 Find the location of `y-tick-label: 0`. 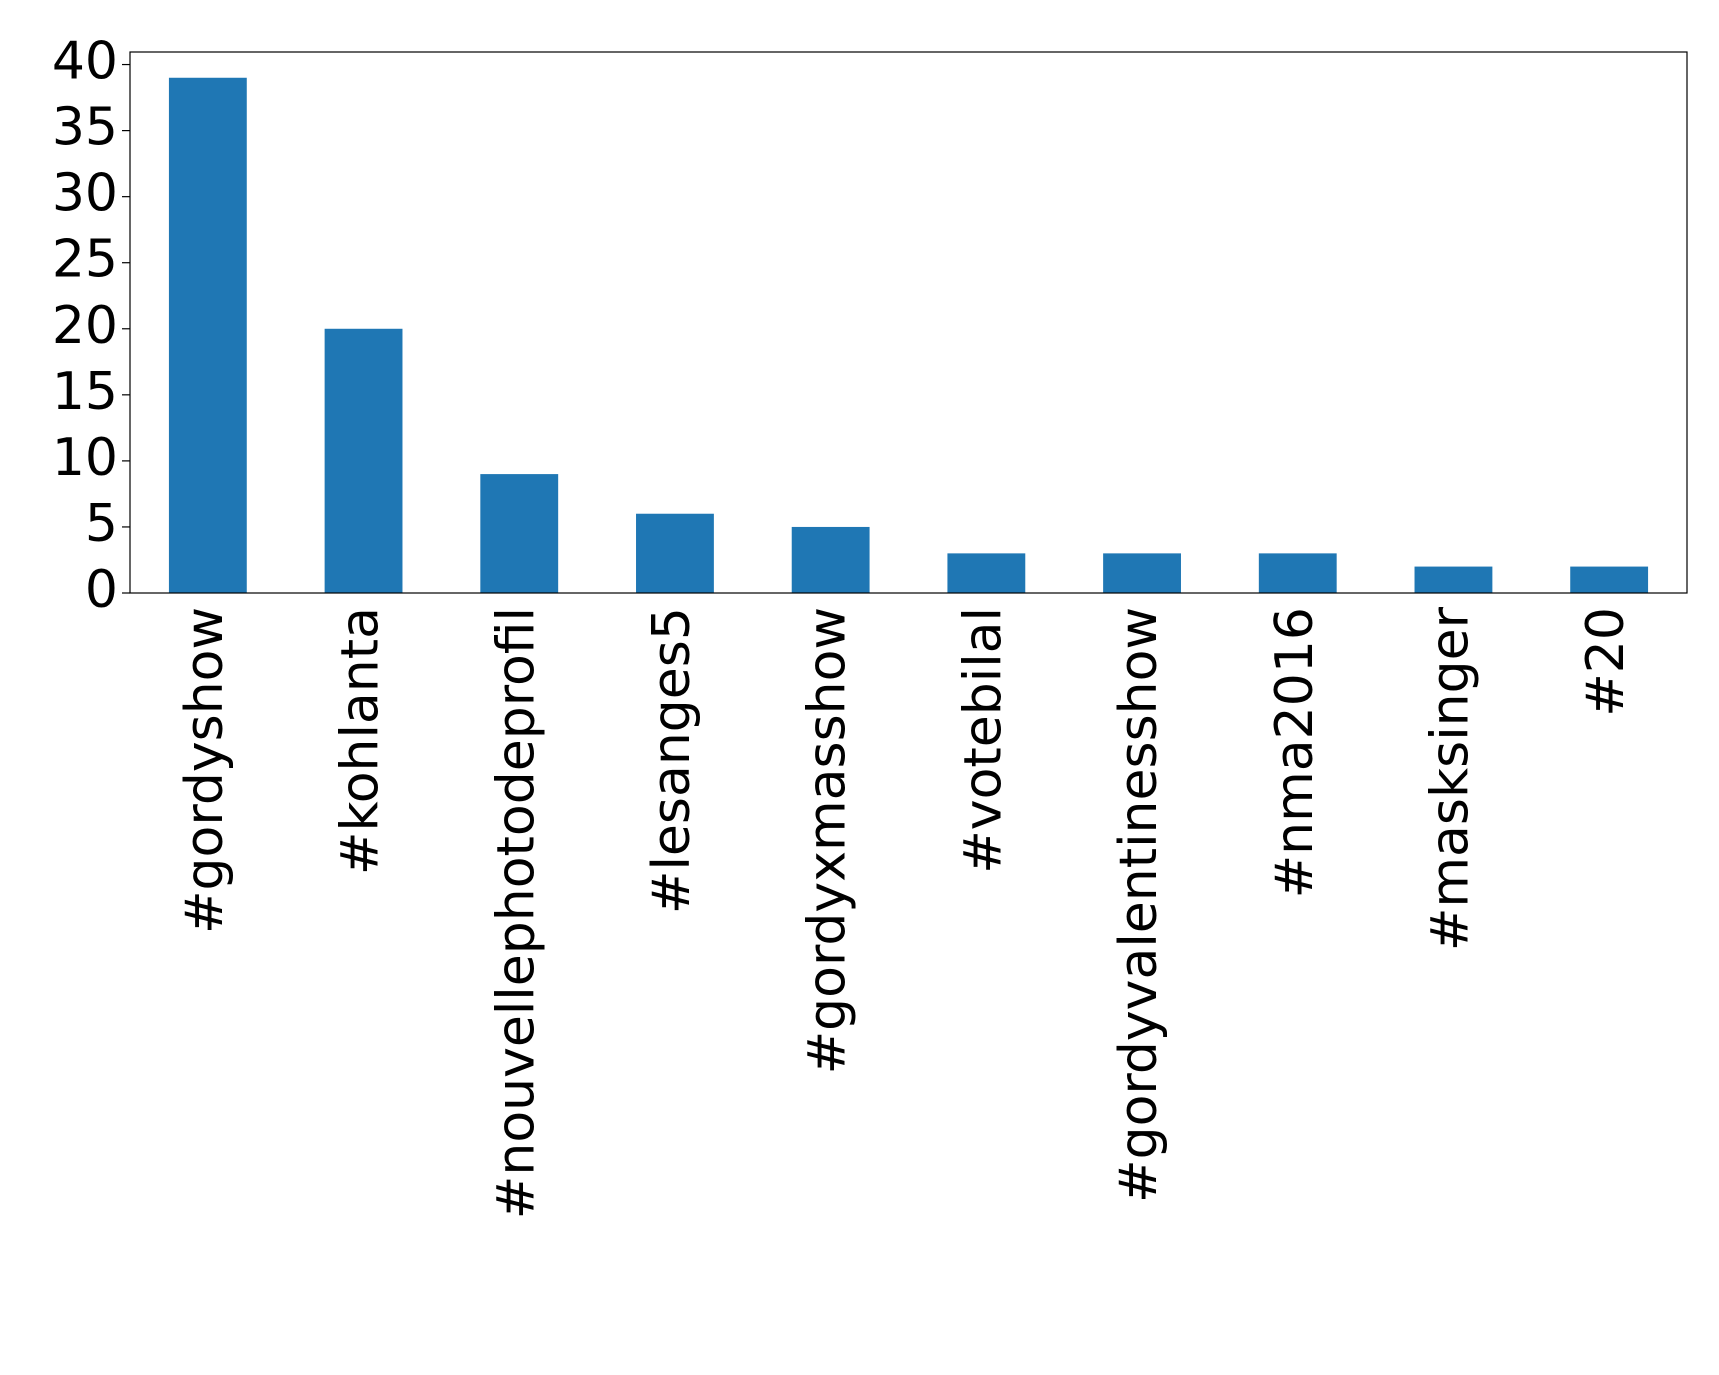

y-tick-label: 0 is located at coordinates (101, 590).